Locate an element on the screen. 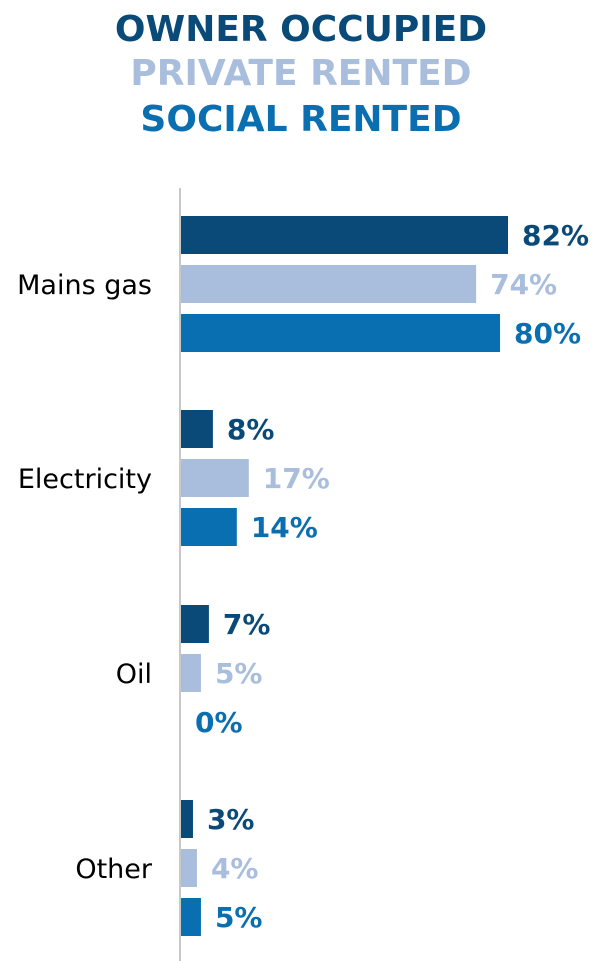 Image resolution: width=602 pixels, height=961 pixels. value-label-other-private-rented: 4% is located at coordinates (235, 868).